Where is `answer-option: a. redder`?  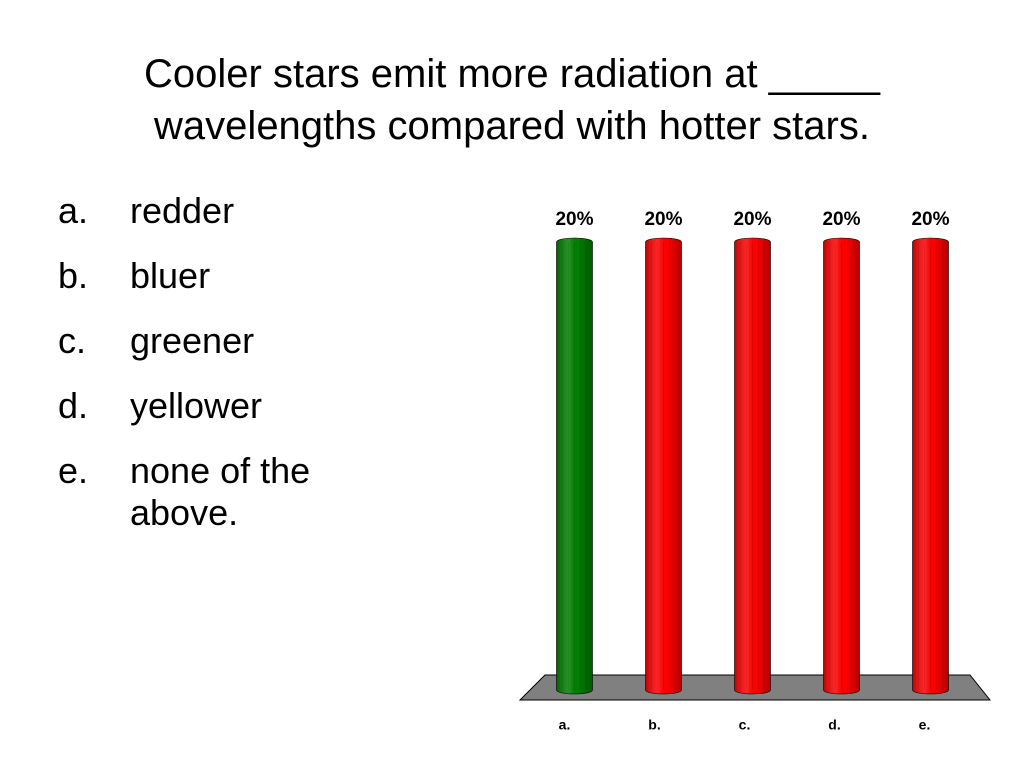 answer-option: a. redder is located at coordinates (223, 211).